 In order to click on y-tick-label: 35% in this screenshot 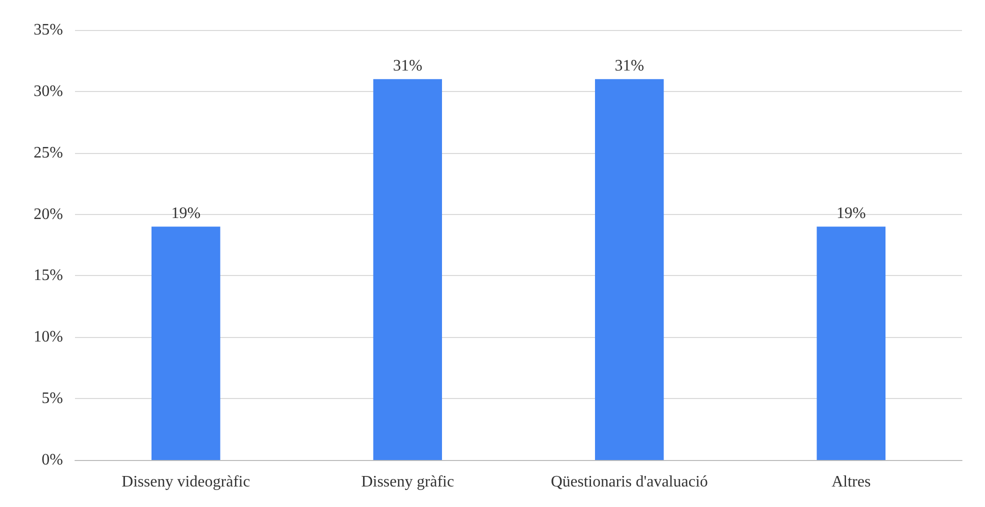, I will do `click(48, 30)`.